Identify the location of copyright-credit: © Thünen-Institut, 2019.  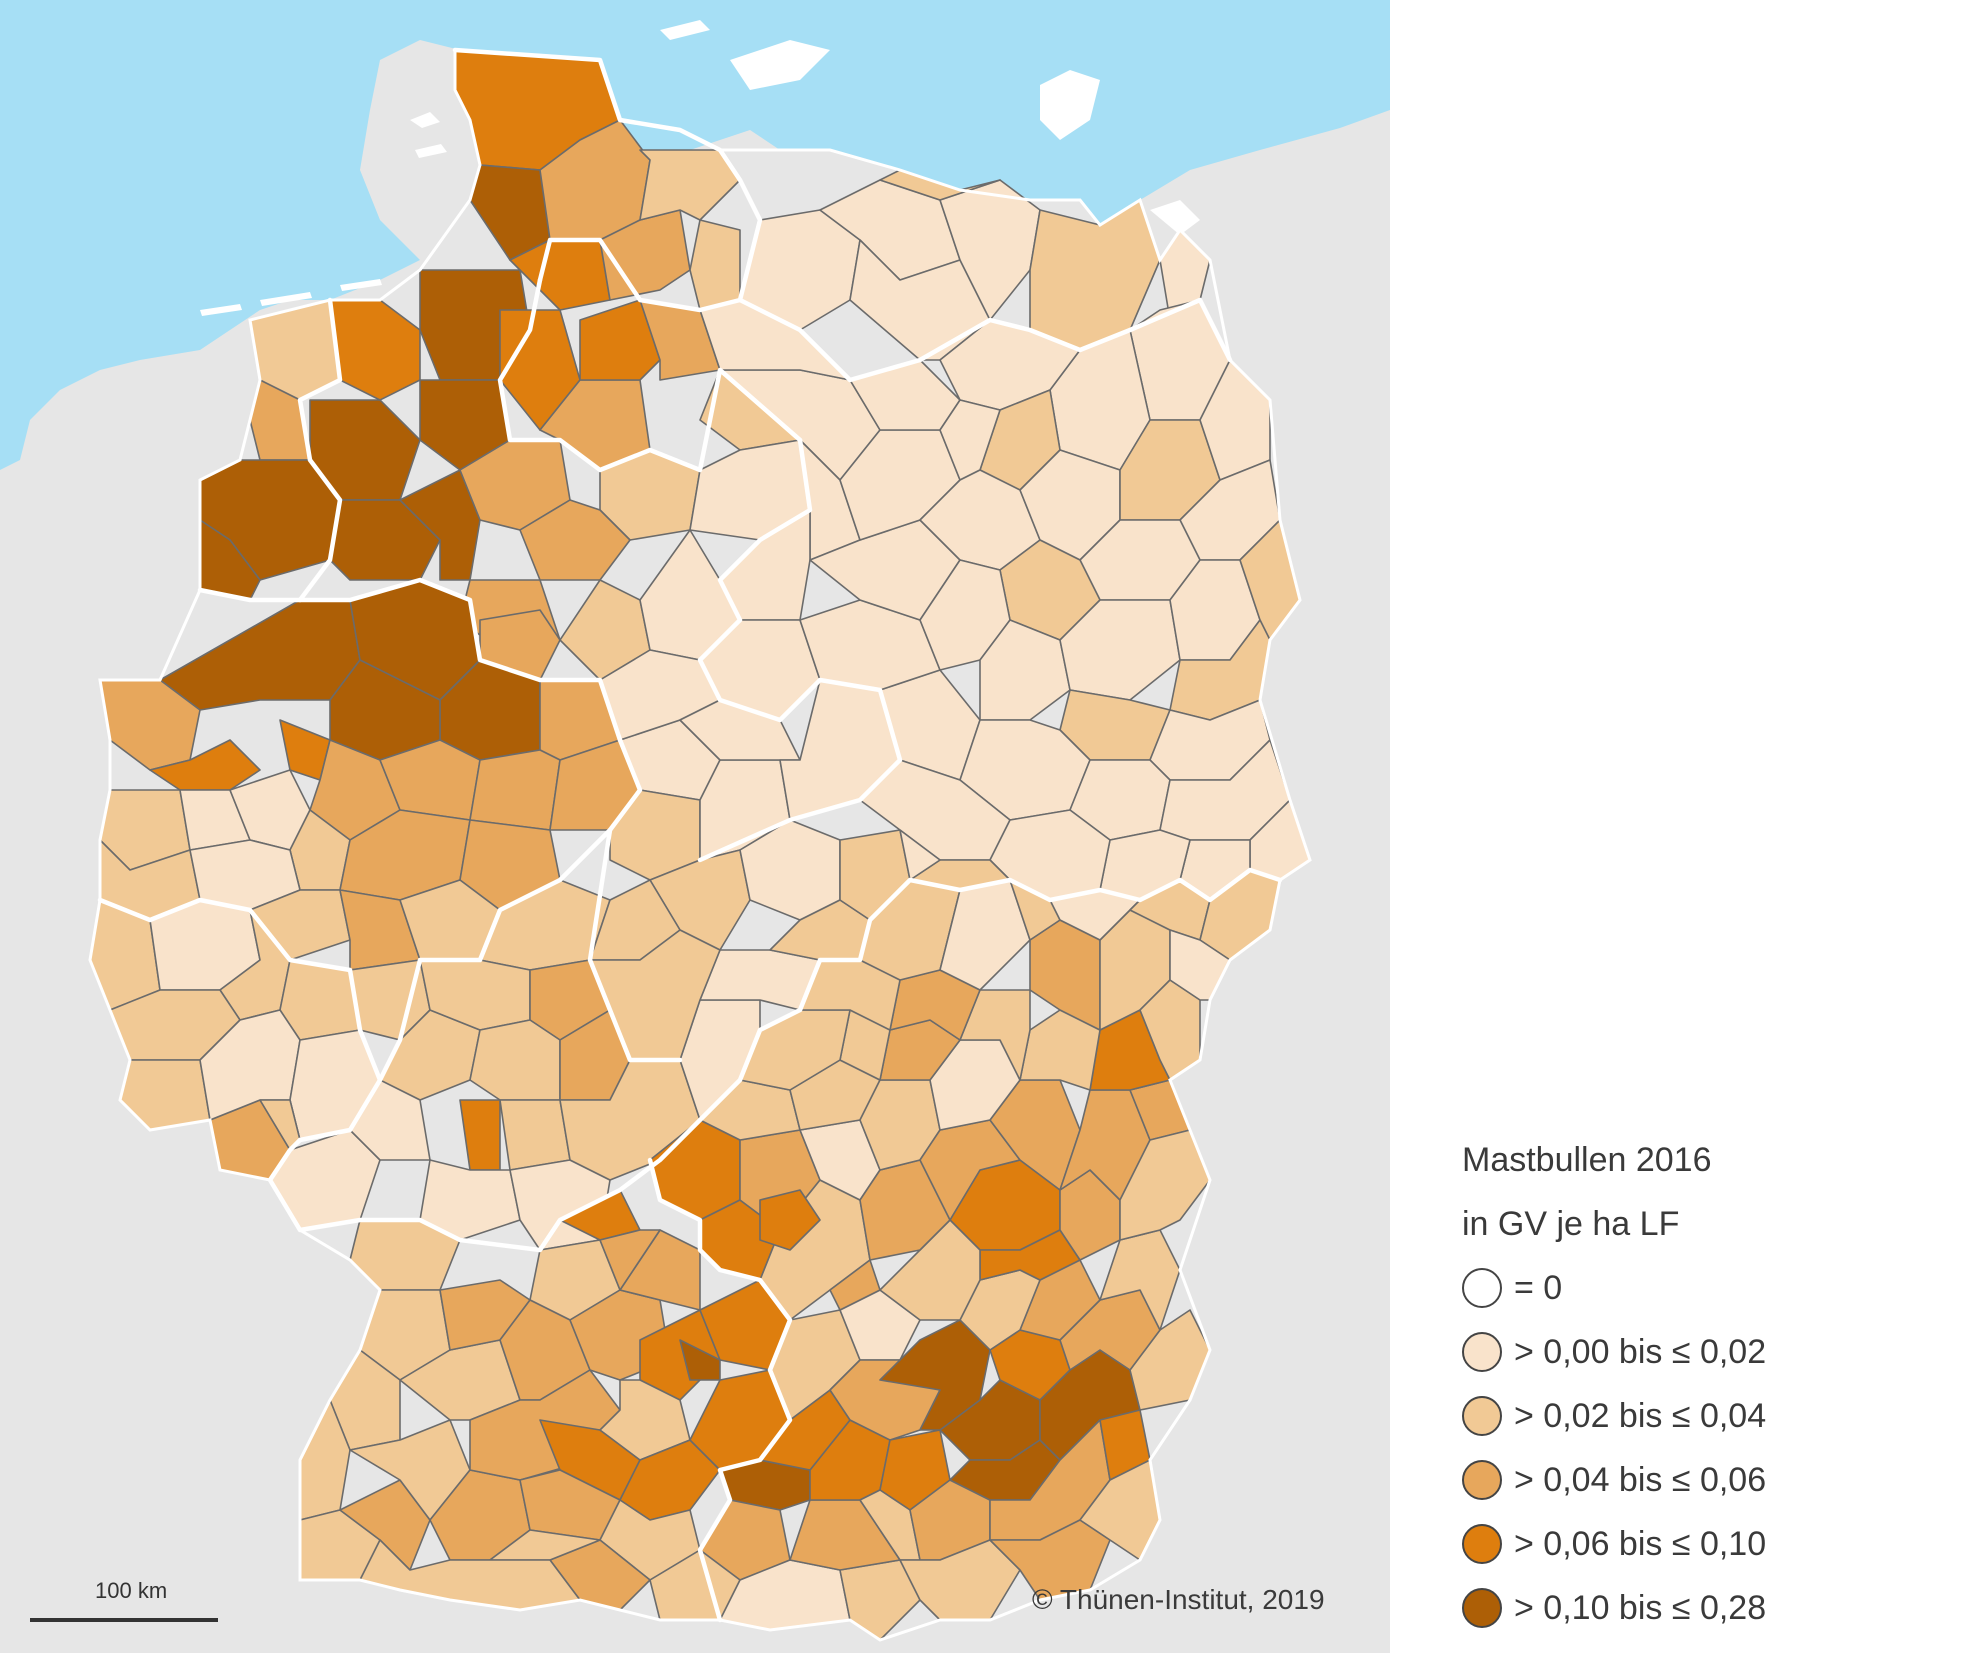
(1178, 1599).